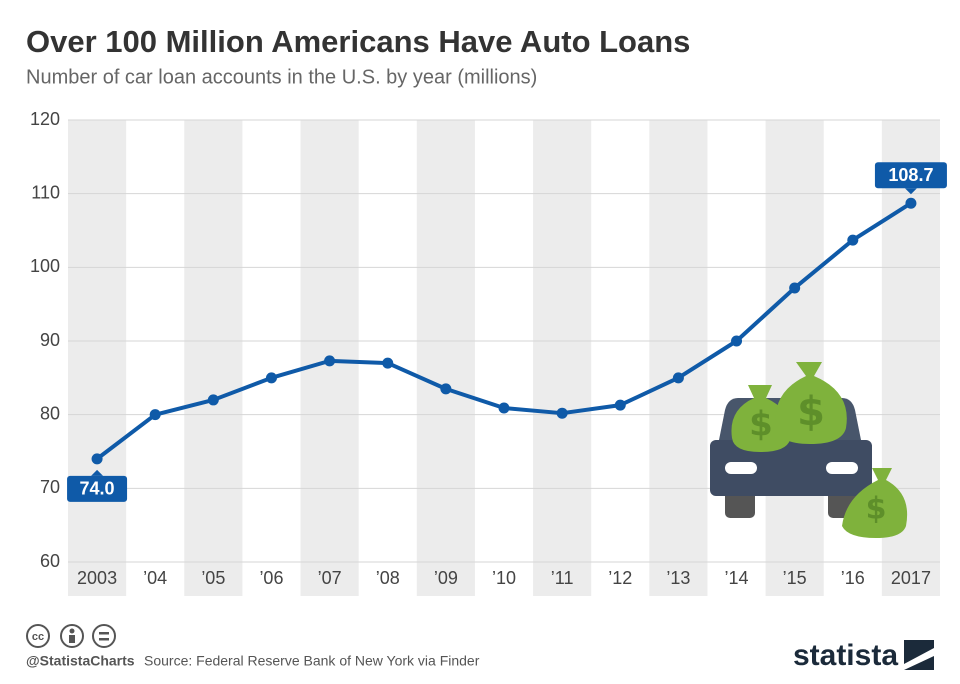 This screenshot has height=684, width=960. What do you see at coordinates (853, 578) in the screenshot?
I see `x-tick-label: ’16` at bounding box center [853, 578].